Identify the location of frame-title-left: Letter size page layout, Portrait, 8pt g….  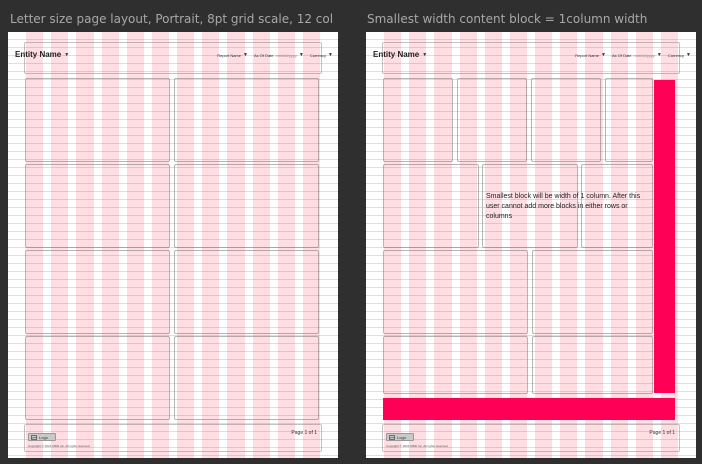
(172, 19).